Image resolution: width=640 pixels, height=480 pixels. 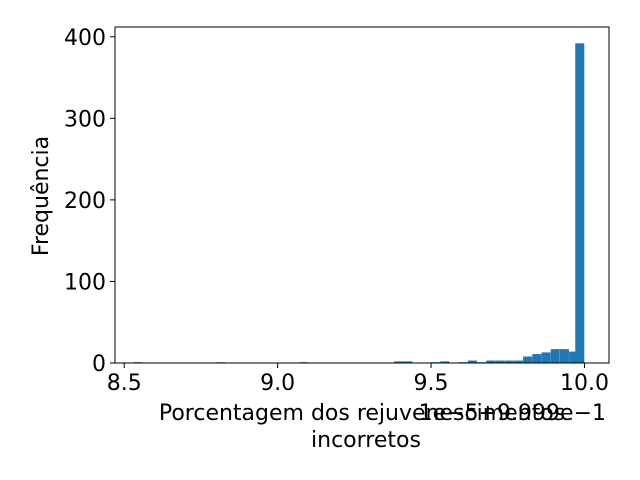 I want to click on x-axis-ticks: 8.5 9.0 9.5 10.0, so click(x=358, y=379).